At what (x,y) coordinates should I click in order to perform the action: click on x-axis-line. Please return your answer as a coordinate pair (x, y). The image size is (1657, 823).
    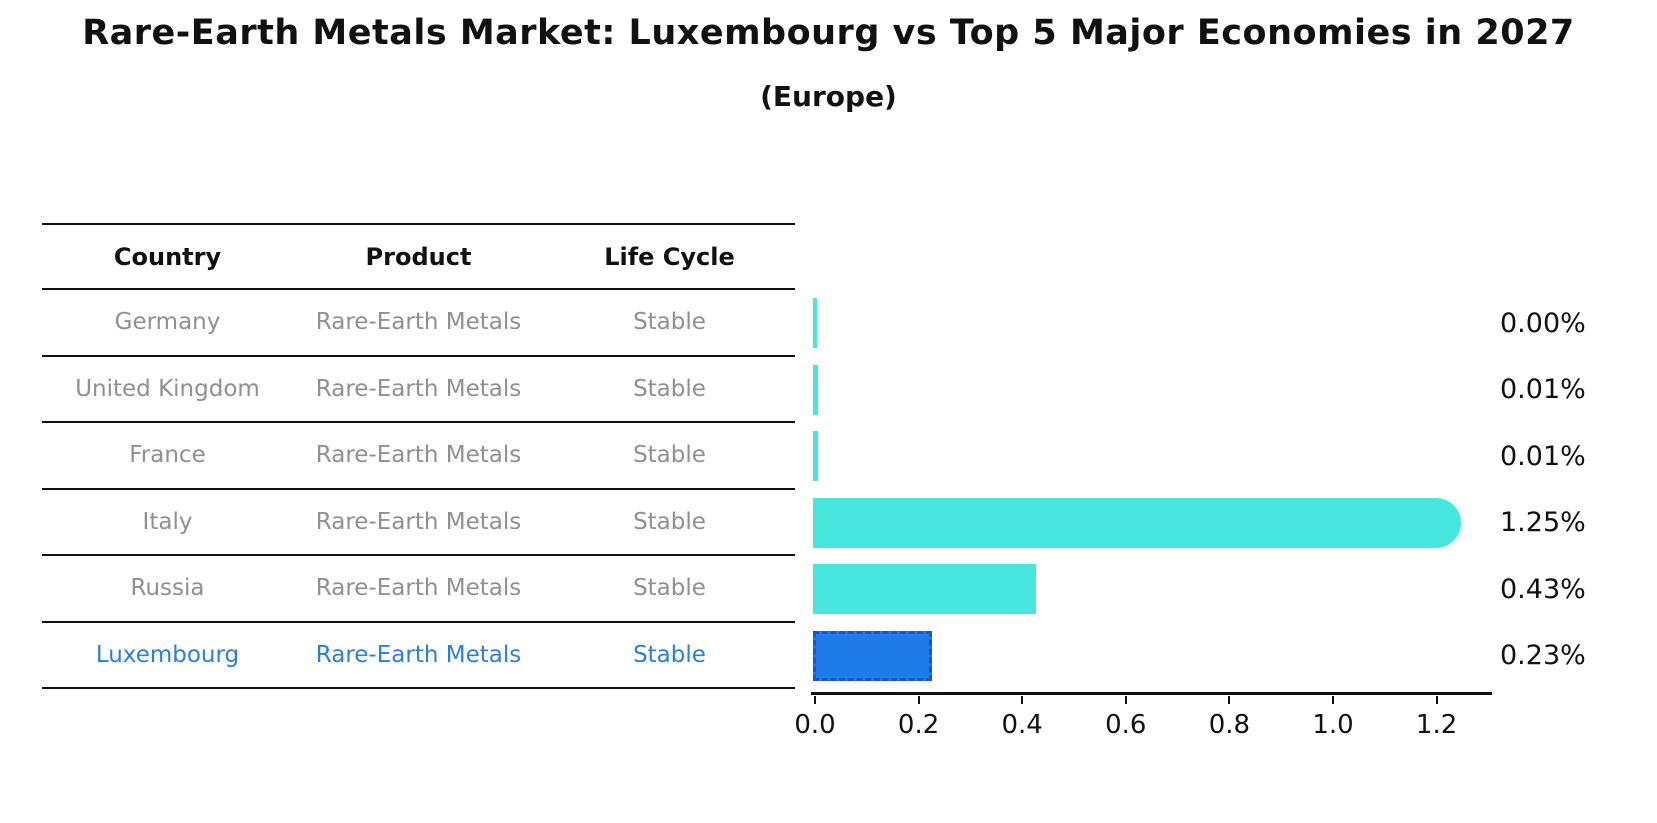
    Looking at the image, I should click on (1151, 693).